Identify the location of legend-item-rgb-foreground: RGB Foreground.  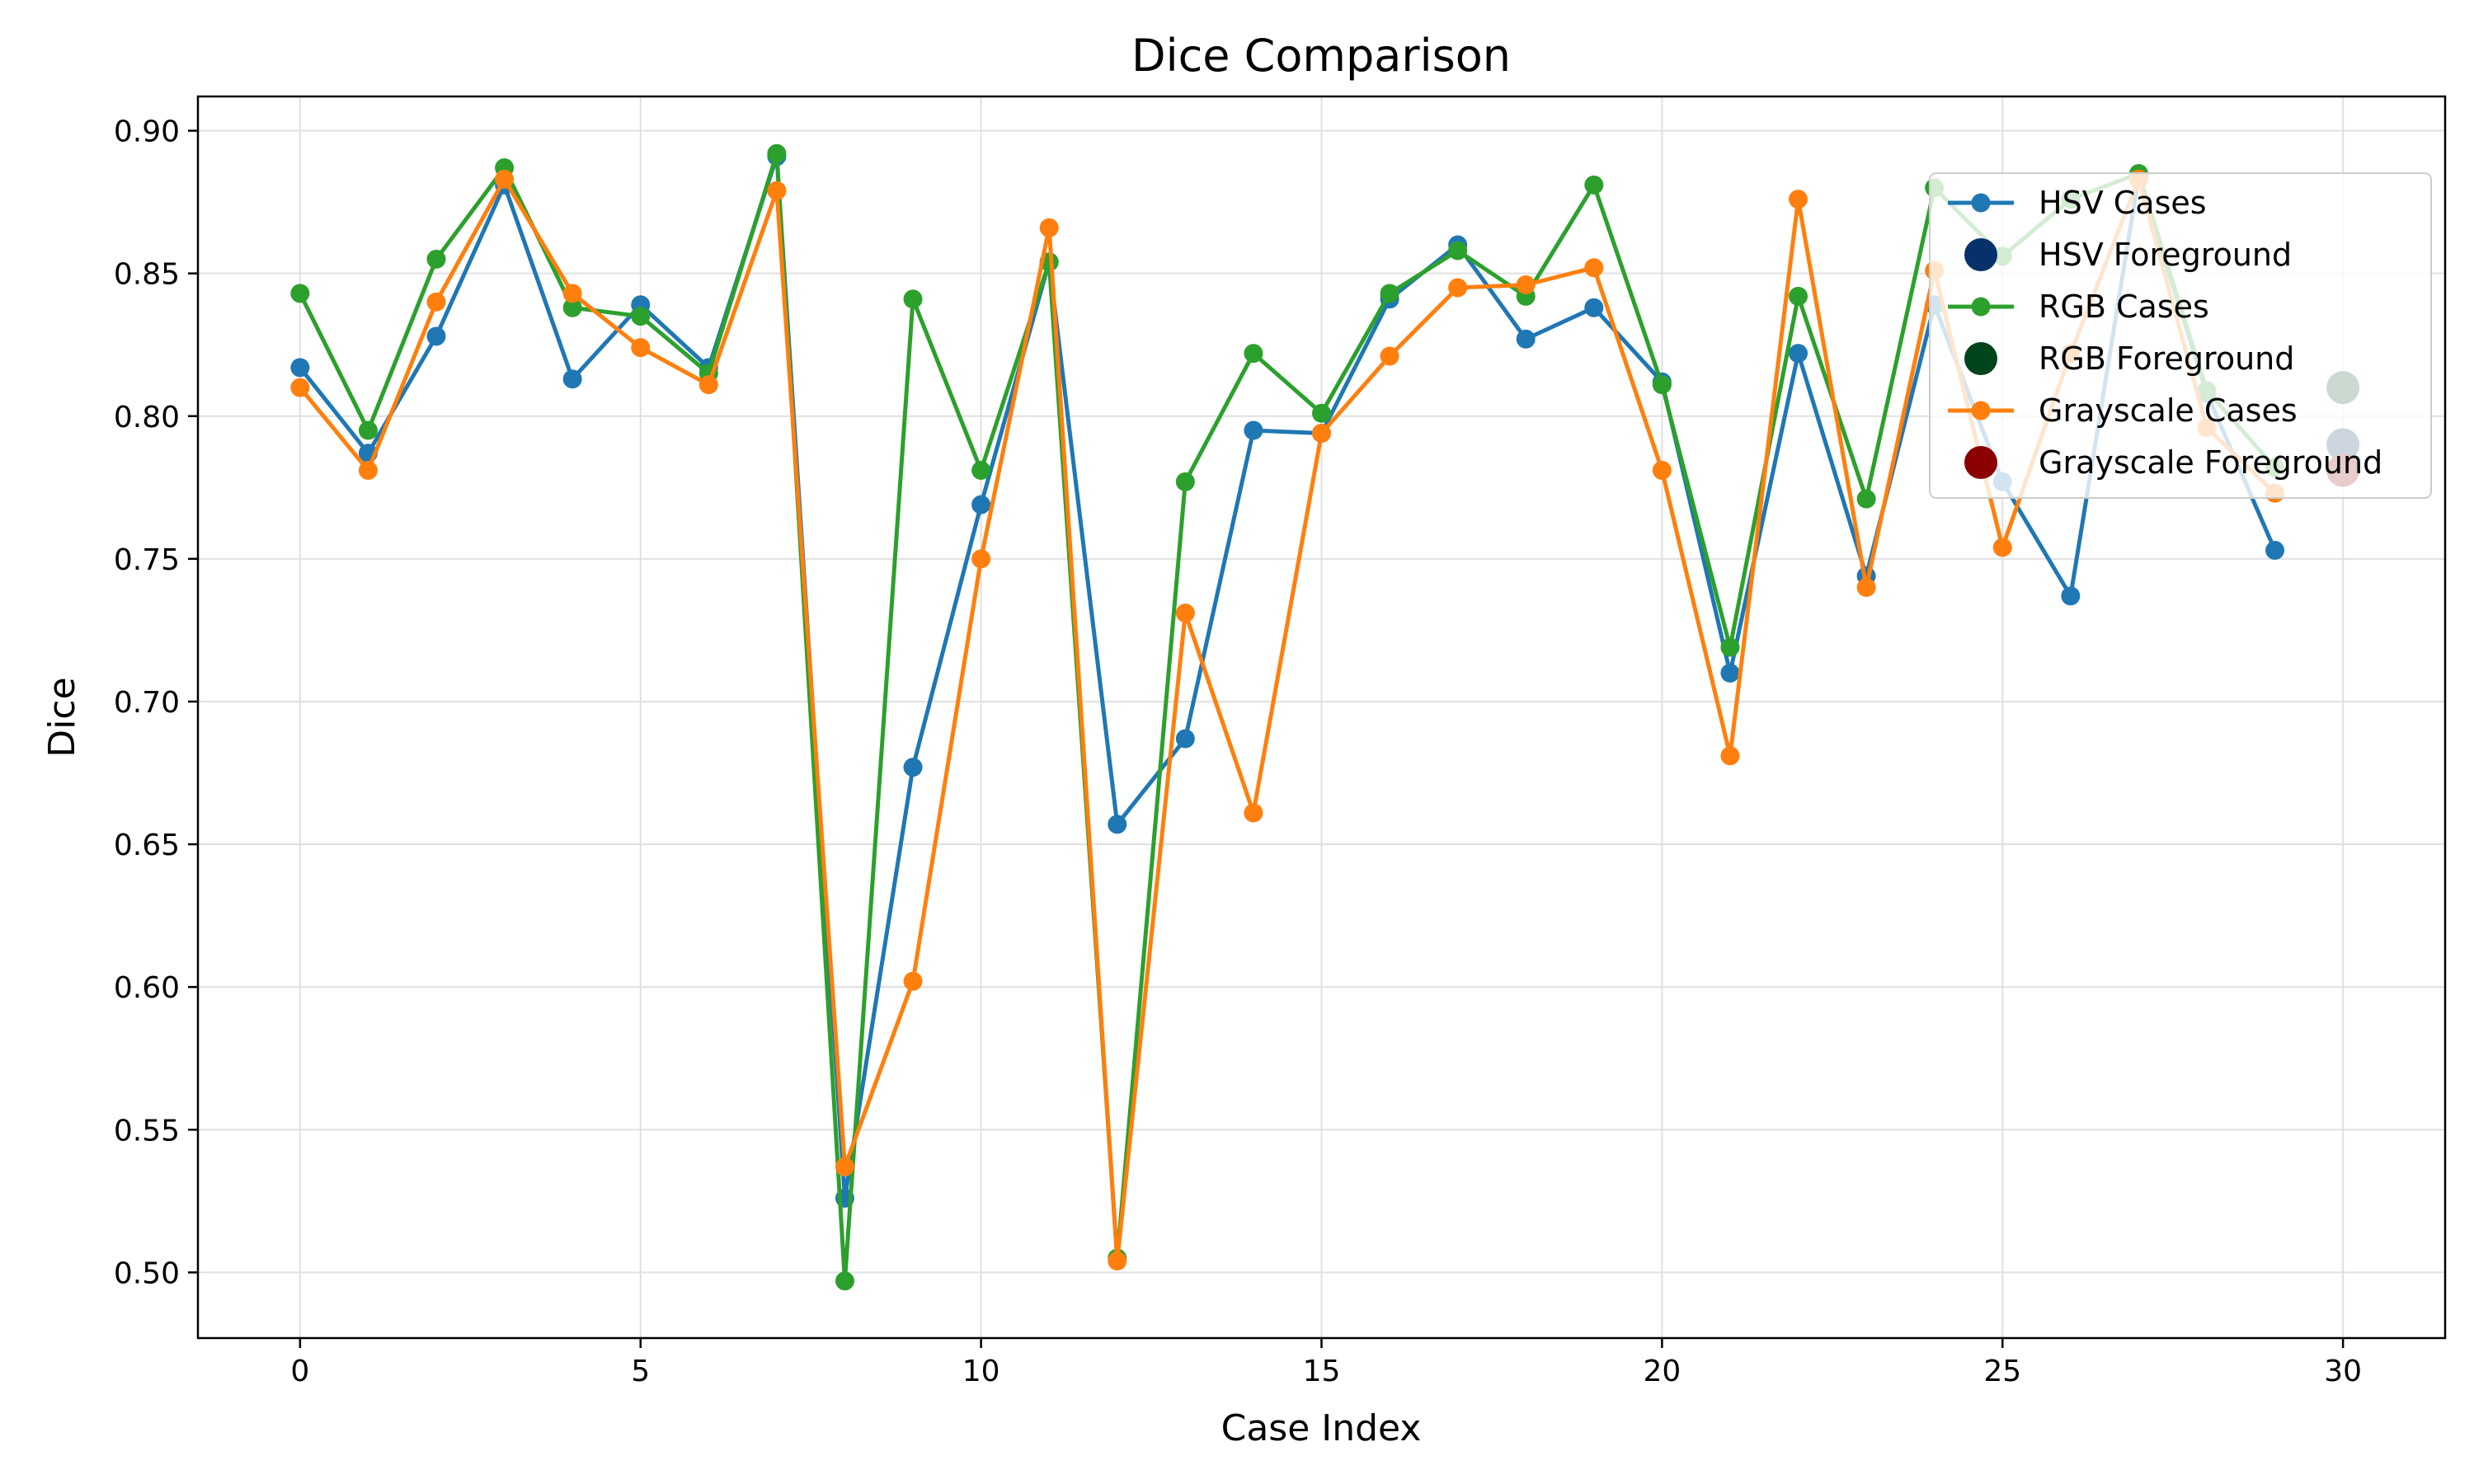
(2129, 358).